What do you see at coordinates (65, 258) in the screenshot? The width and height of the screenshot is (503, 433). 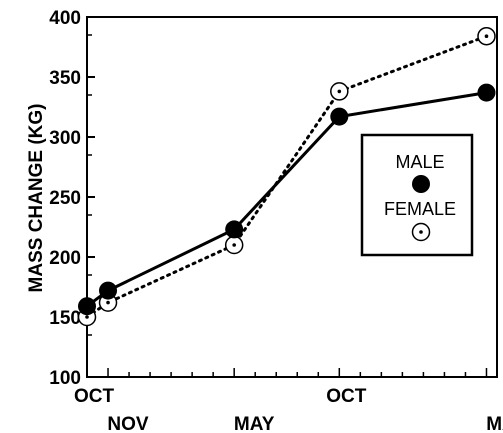 I see `y-tick-label: 200` at bounding box center [65, 258].